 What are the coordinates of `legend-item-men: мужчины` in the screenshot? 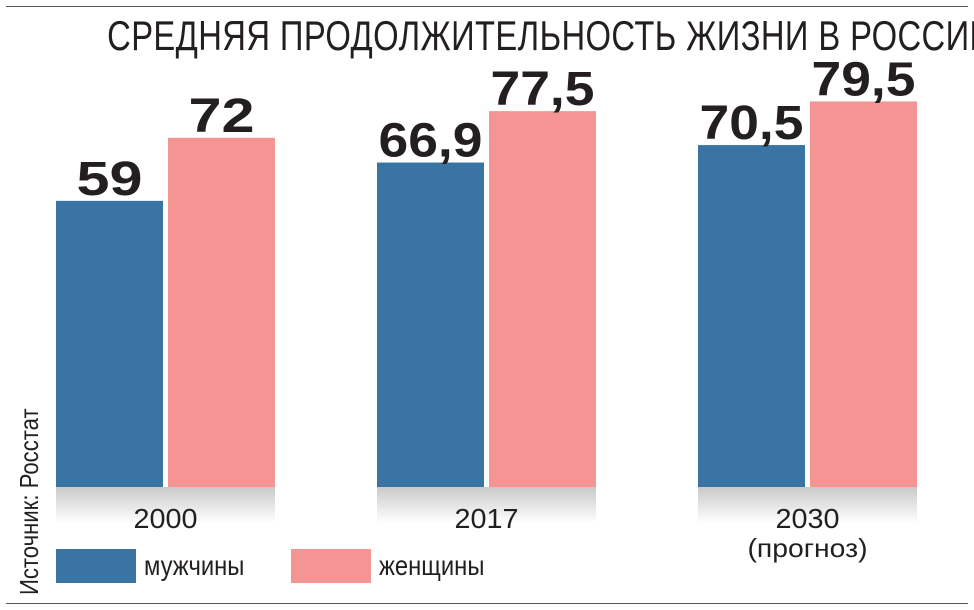 It's located at (159, 566).